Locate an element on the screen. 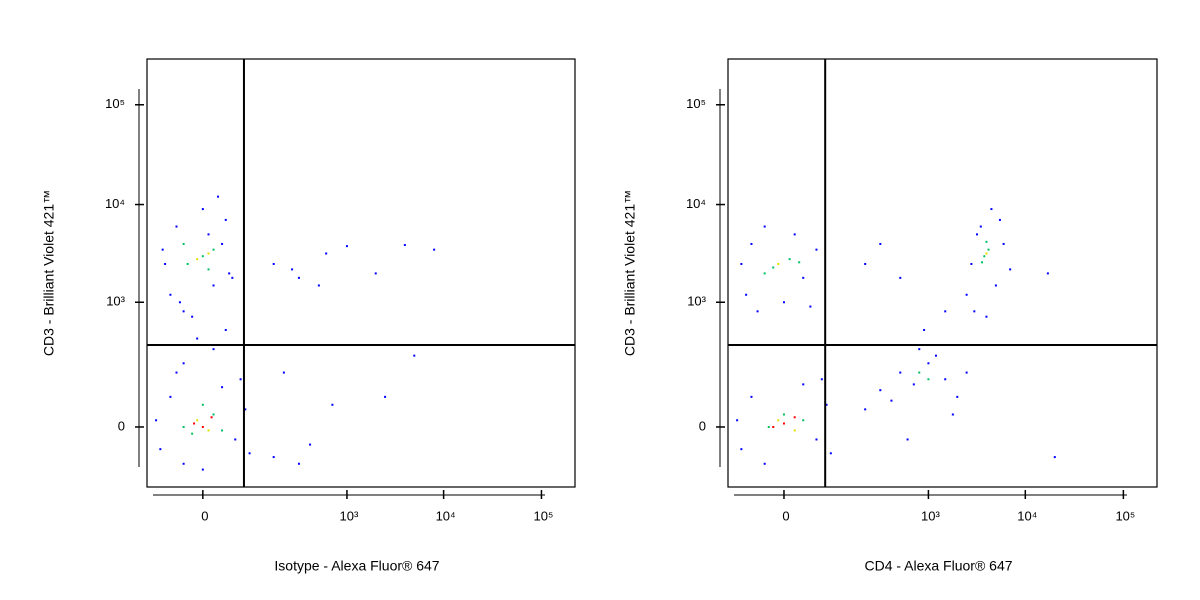 The width and height of the screenshot is (1200, 600). y-tick-label: 0 is located at coordinates (702, 425).